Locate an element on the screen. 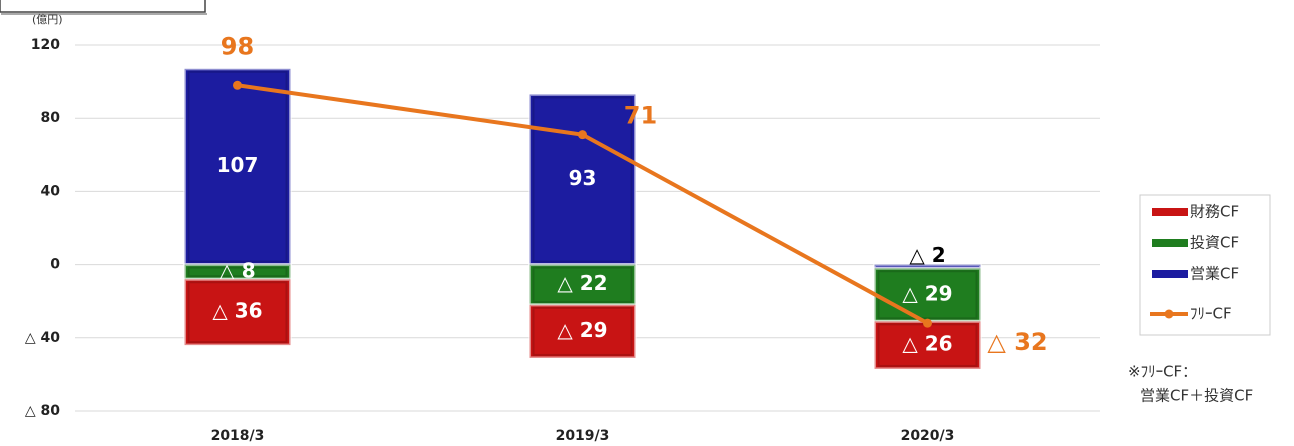 The width and height of the screenshot is (1294, 446). y-tick-label: △ 80 is located at coordinates (42, 411).